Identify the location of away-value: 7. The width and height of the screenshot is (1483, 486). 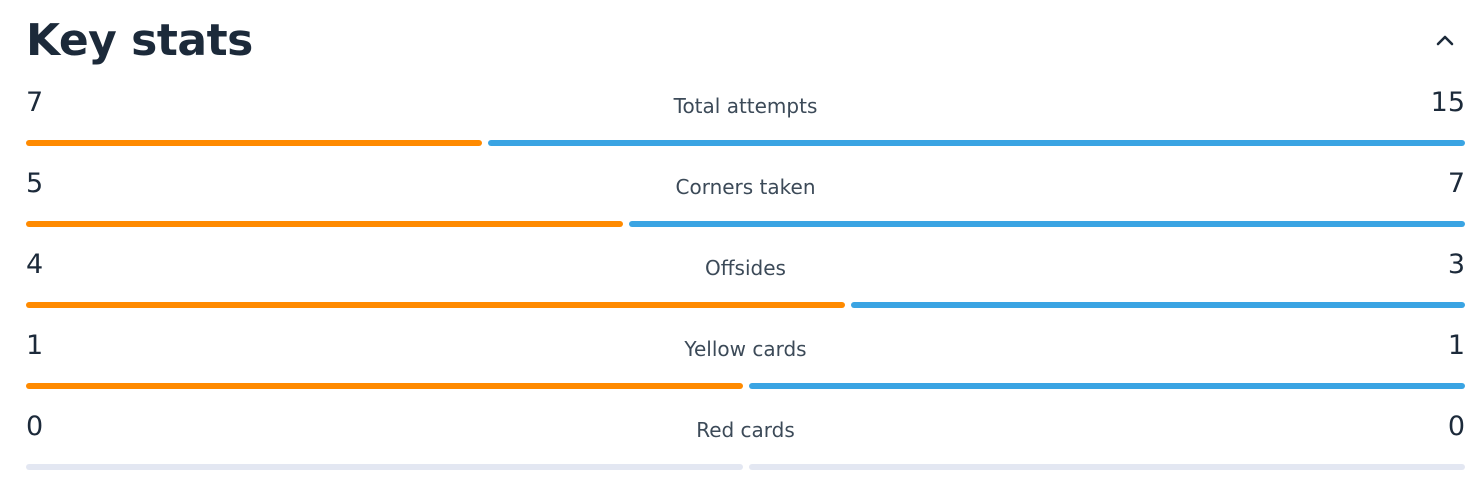
(1456, 183).